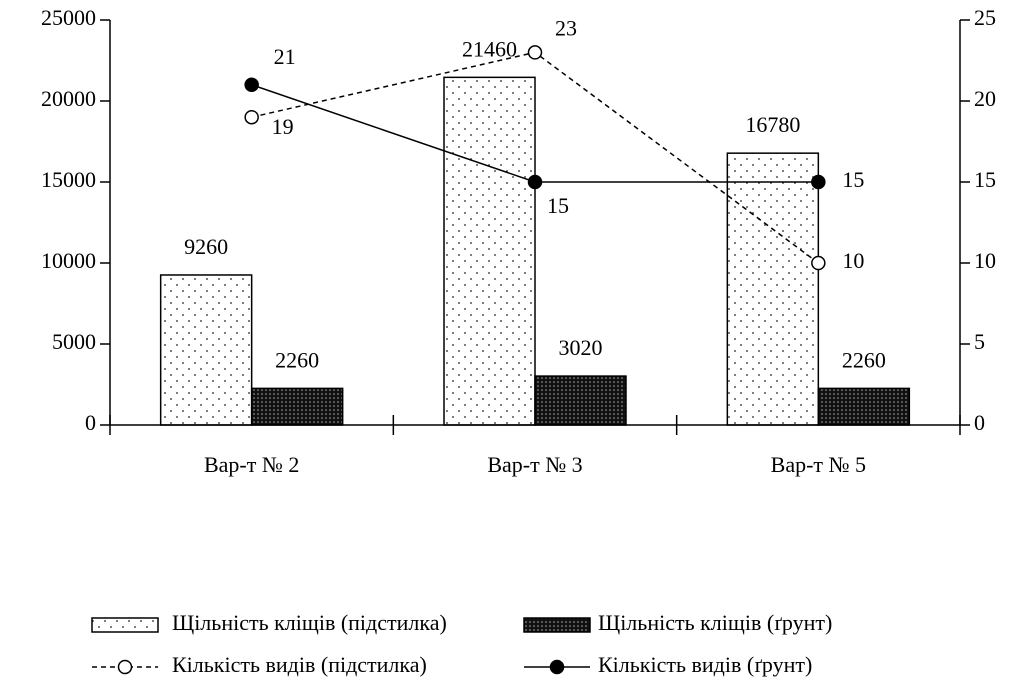 Image resolution: width=1016 pixels, height=685 pixels. Describe the element at coordinates (581, 347) in the screenshot. I see `bar-value-label: 3020` at that location.